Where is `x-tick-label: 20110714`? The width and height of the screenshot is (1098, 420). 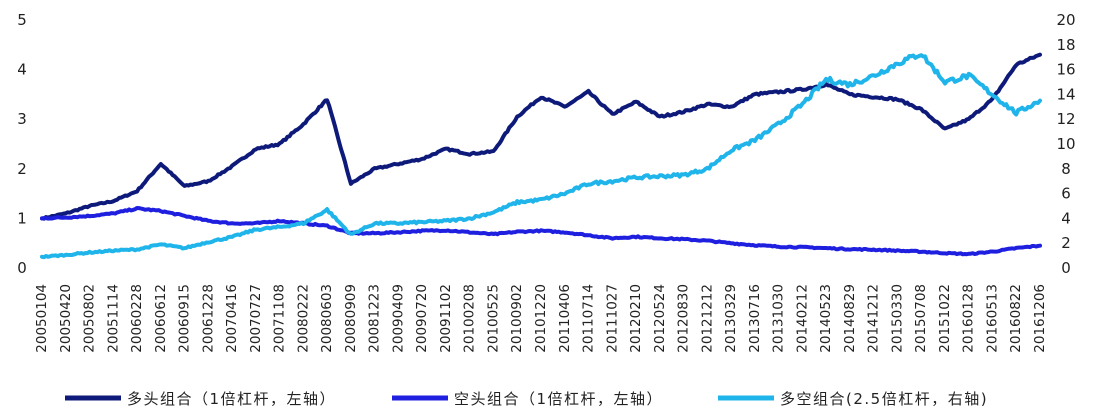 x-tick-label: 20110714 is located at coordinates (589, 318).